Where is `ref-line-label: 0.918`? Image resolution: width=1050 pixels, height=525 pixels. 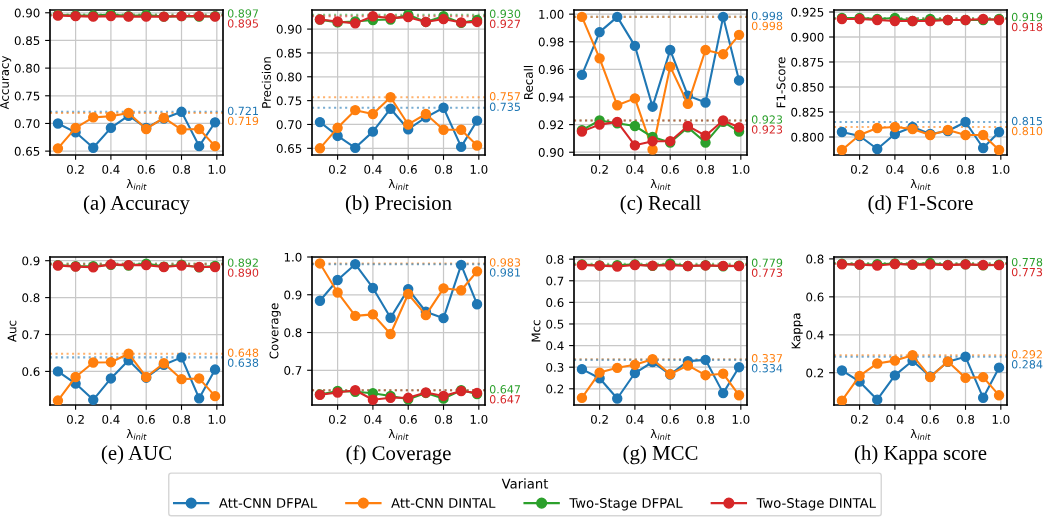 ref-line-label: 0.918 is located at coordinates (1027, 27).